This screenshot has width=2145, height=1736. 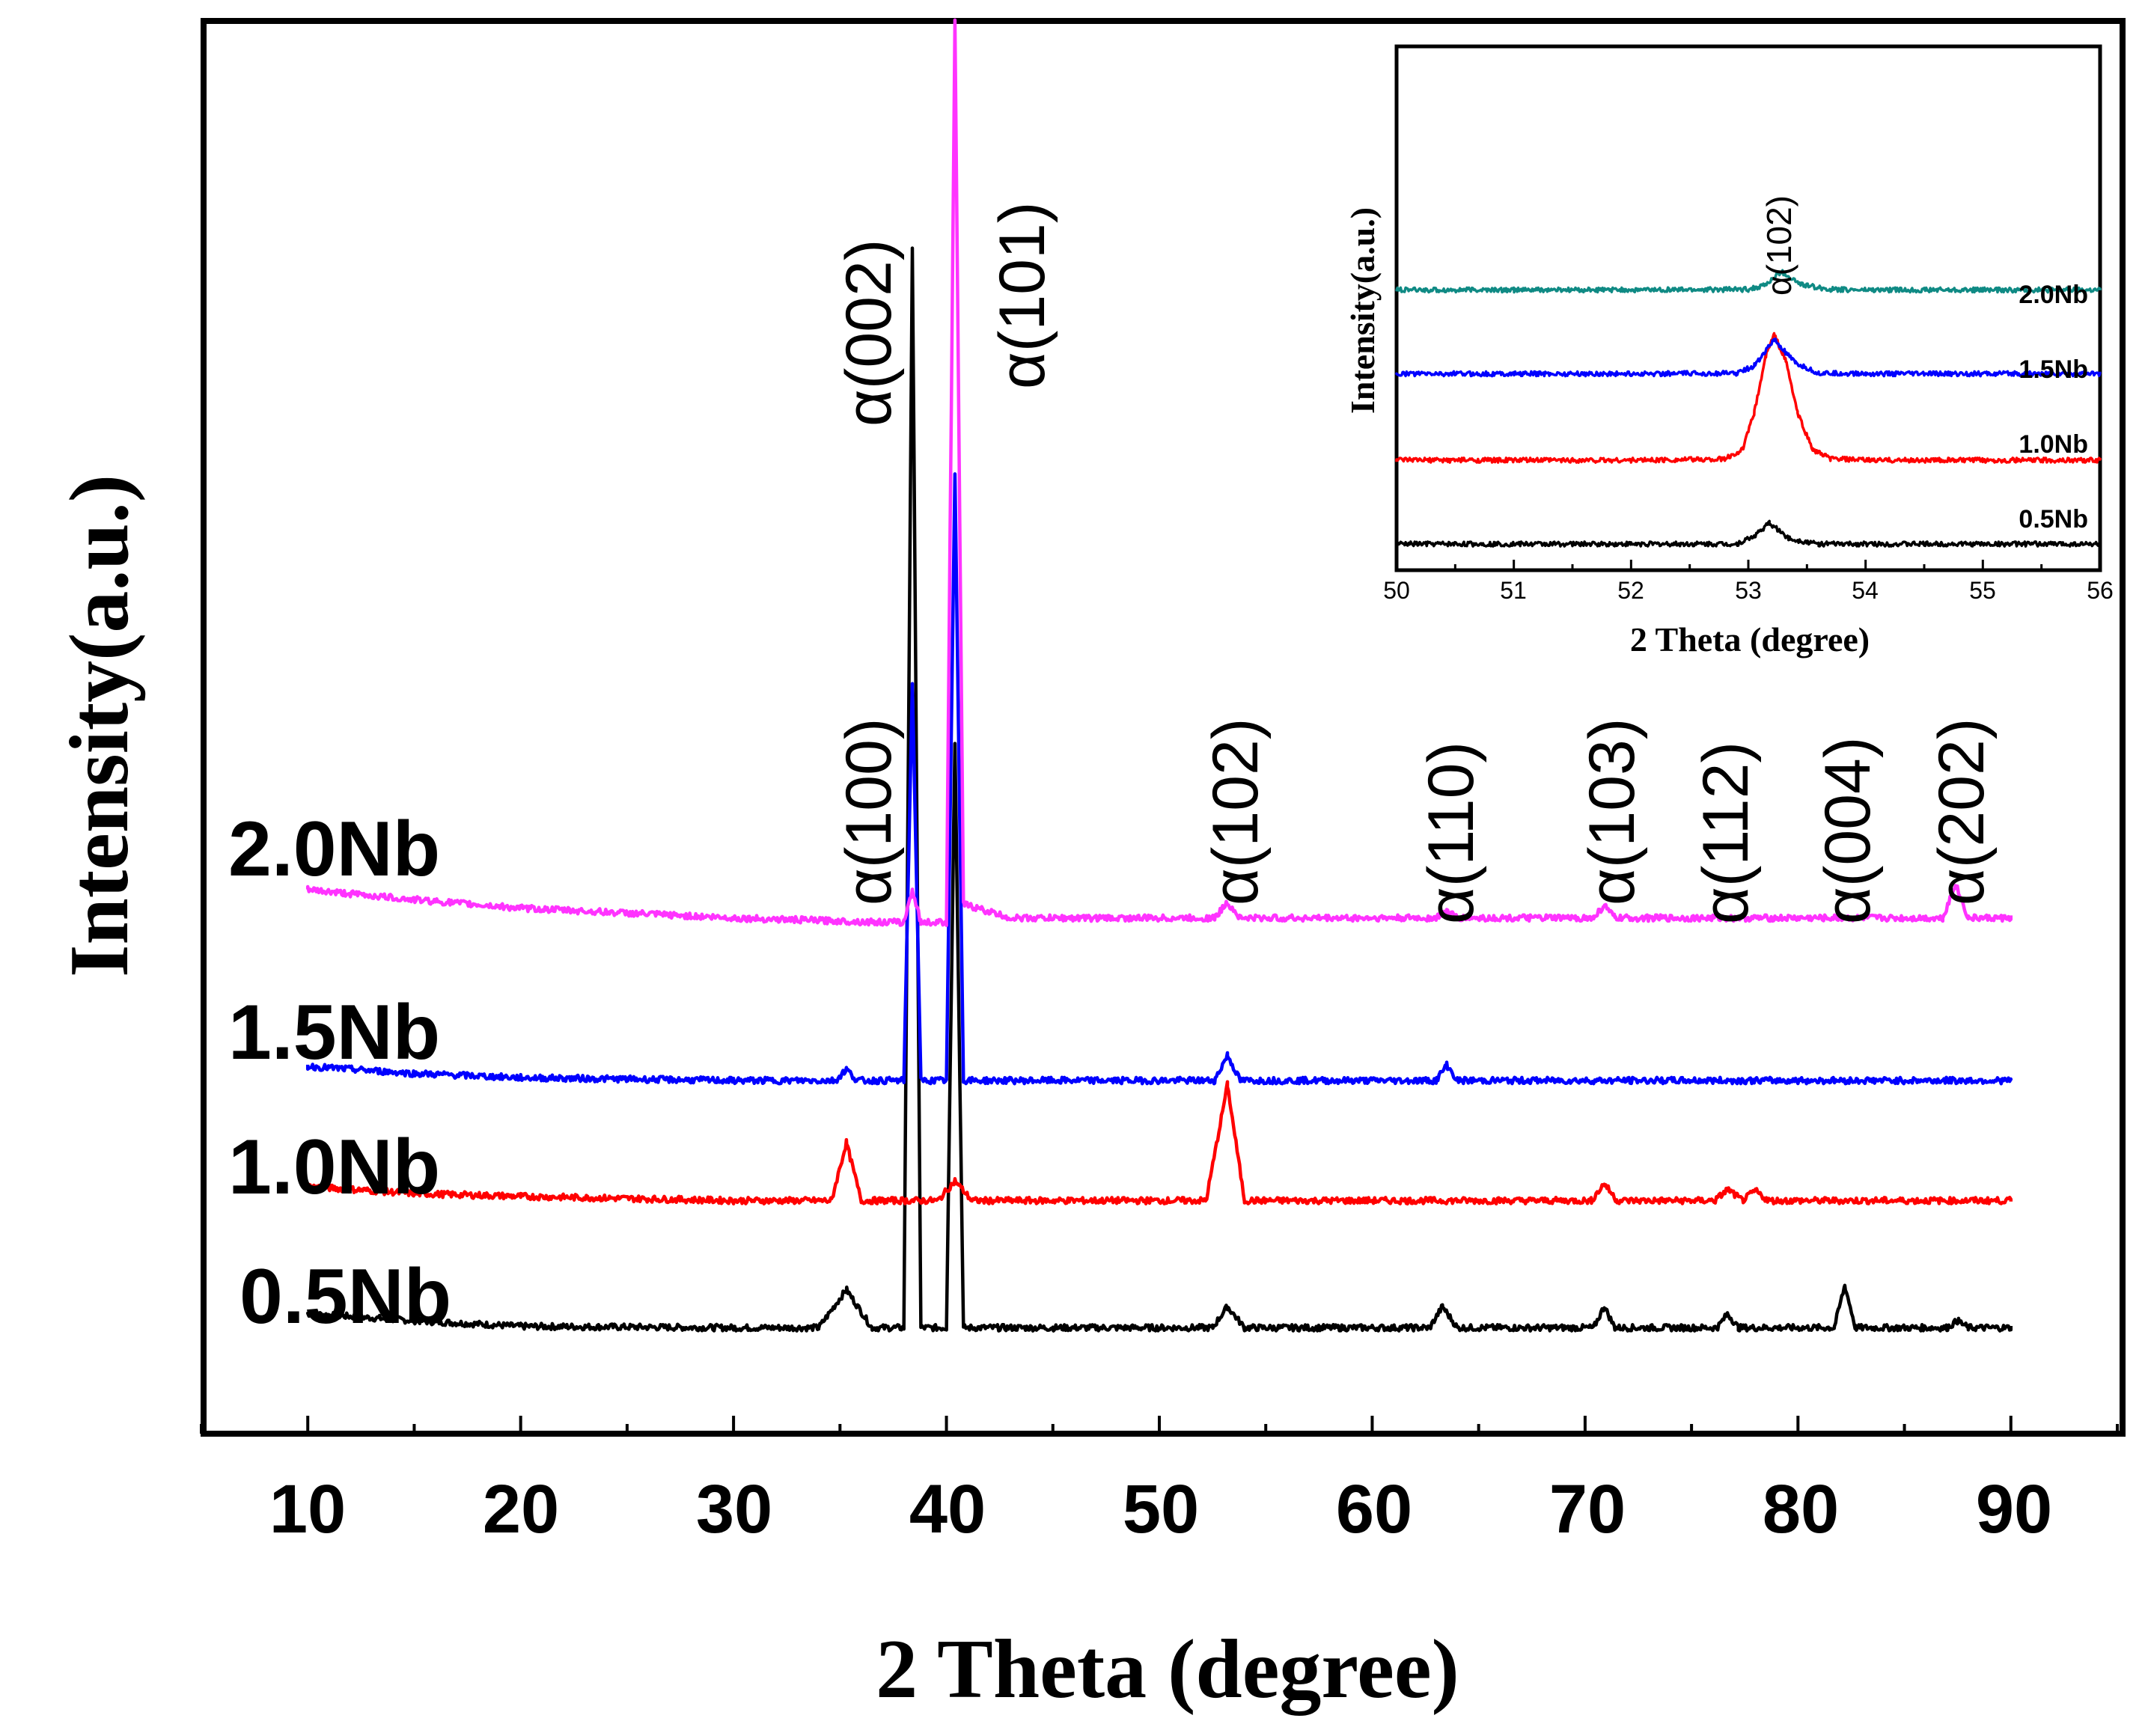 I want to click on inset-plot-frame, so click(x=1748, y=308).